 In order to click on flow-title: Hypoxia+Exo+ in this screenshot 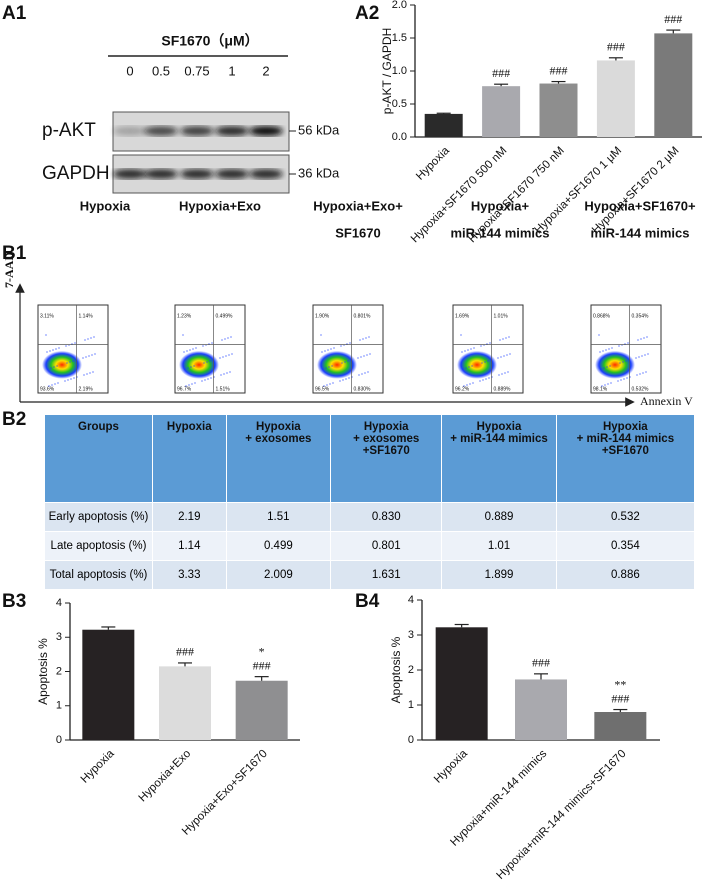, I will do `click(358, 205)`.